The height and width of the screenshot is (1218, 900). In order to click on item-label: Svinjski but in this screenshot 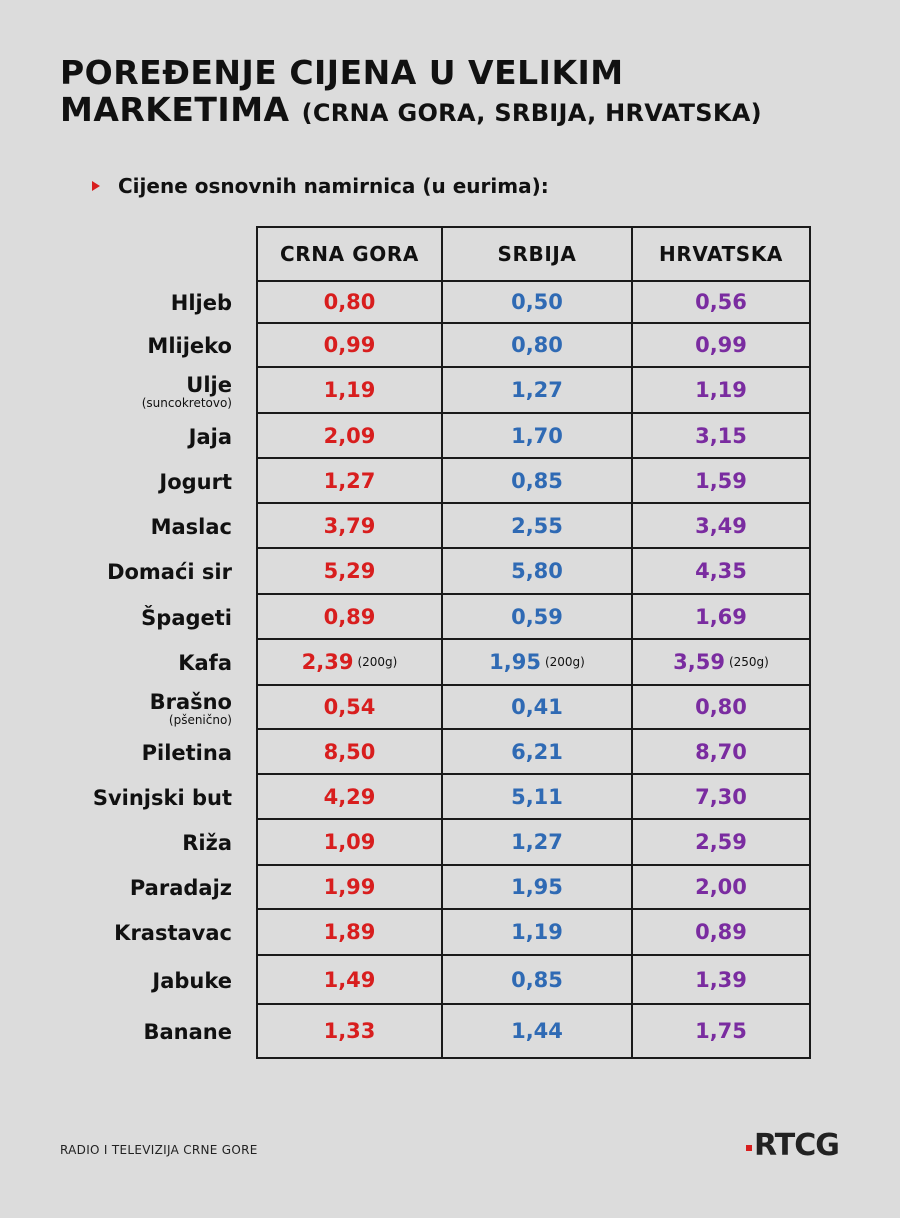, I will do `click(136, 797)`.